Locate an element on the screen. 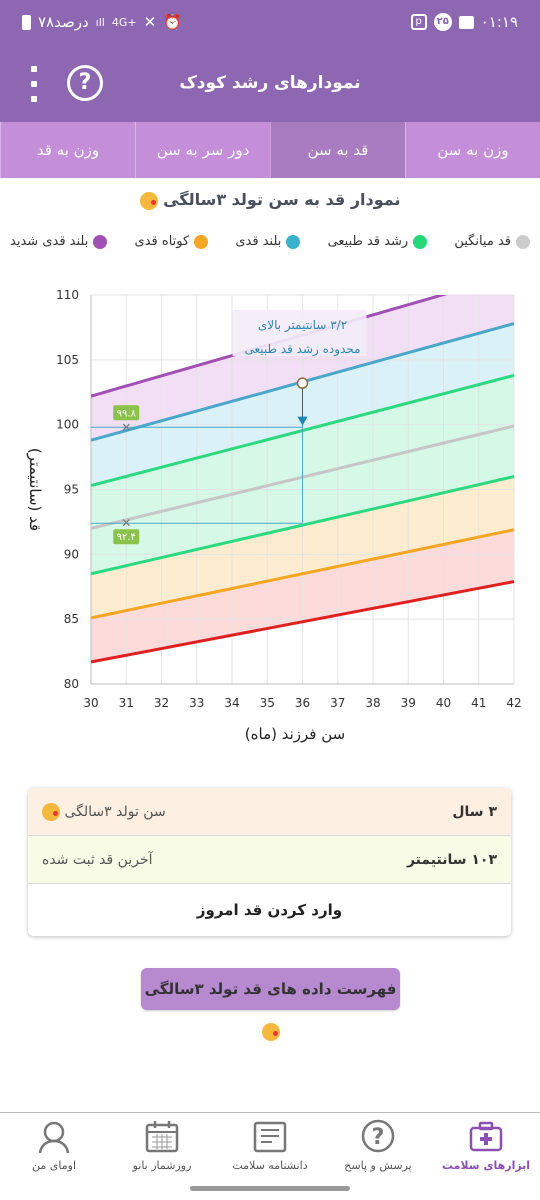 The height and width of the screenshot is (1200, 540). enter-today-height-button: وارد کردن قد امروز is located at coordinates (269, 910).